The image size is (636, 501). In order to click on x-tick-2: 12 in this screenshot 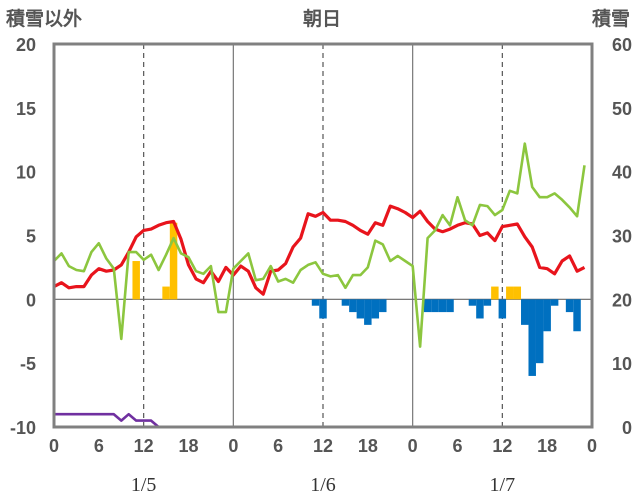, I will do `click(144, 446)`.